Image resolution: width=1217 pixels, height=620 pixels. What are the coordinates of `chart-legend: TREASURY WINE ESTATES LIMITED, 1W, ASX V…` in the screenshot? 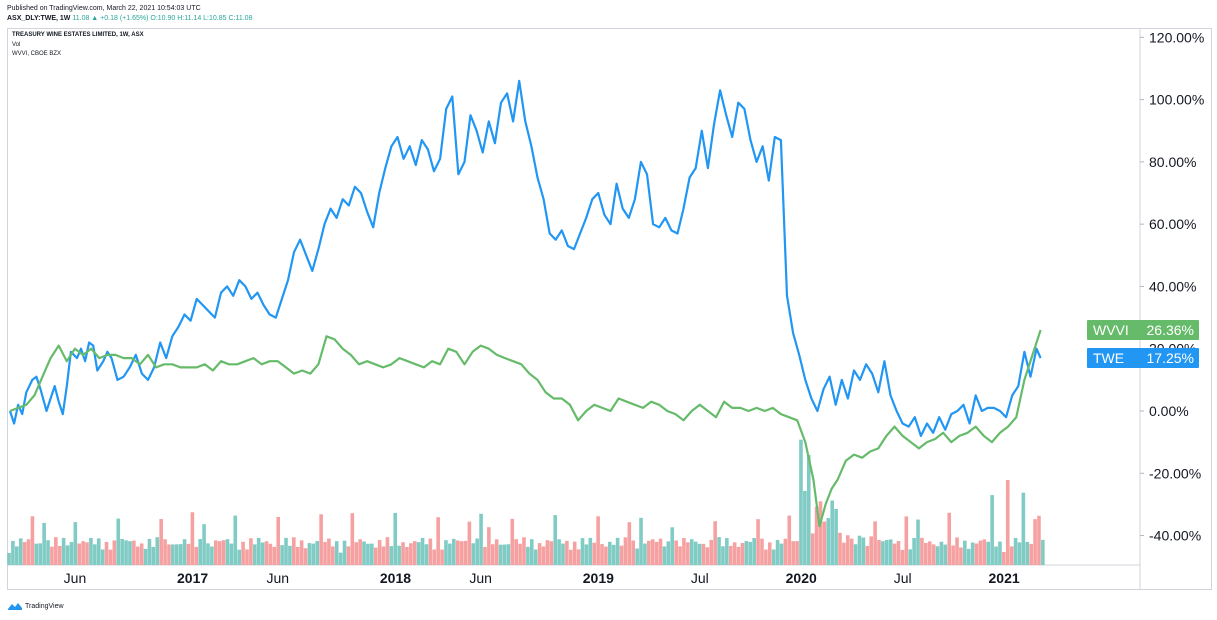 It's located at (78, 45).